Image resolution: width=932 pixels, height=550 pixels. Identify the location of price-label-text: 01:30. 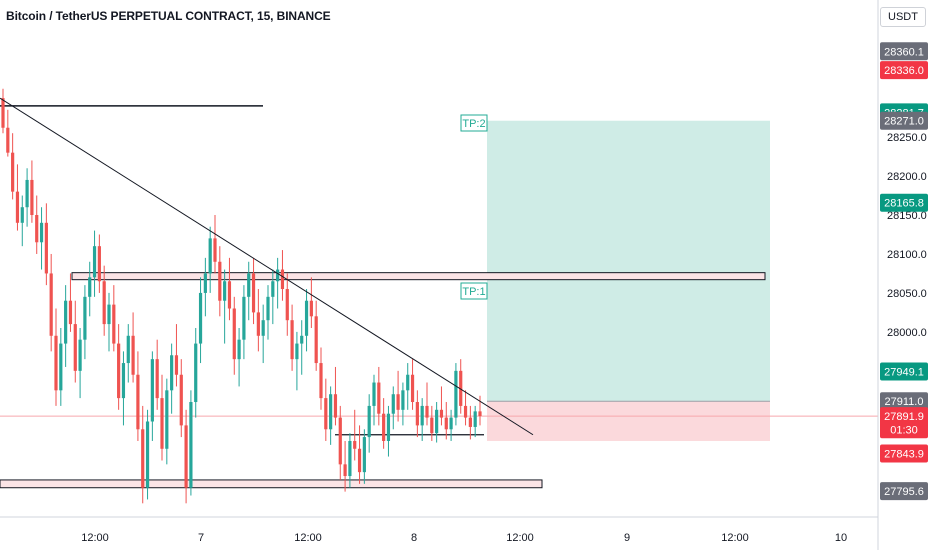
(904, 430).